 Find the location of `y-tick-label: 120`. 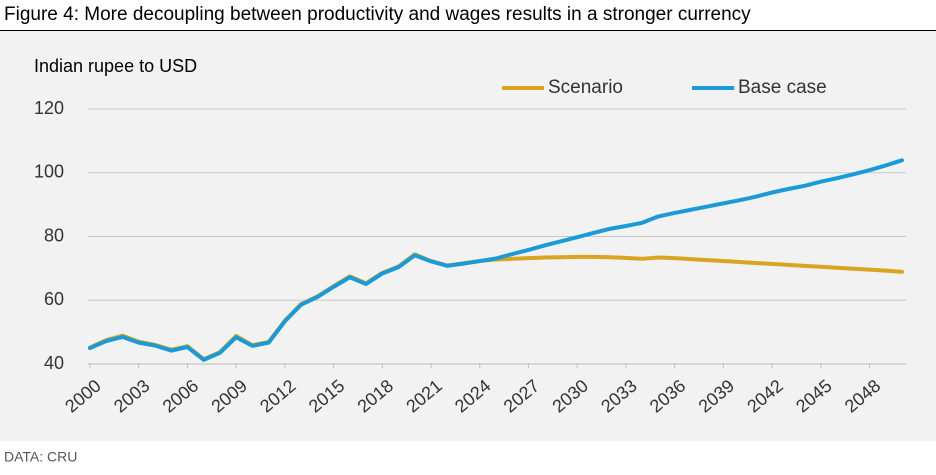

y-tick-label: 120 is located at coordinates (49, 108).